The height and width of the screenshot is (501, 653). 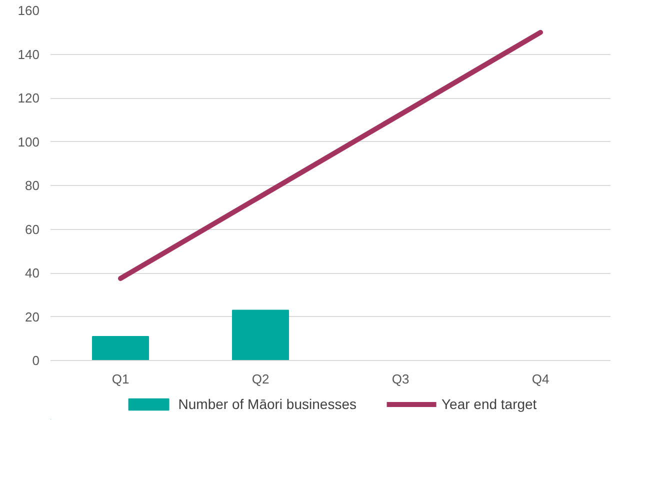 I want to click on y-tick-label: 160, so click(x=29, y=10).